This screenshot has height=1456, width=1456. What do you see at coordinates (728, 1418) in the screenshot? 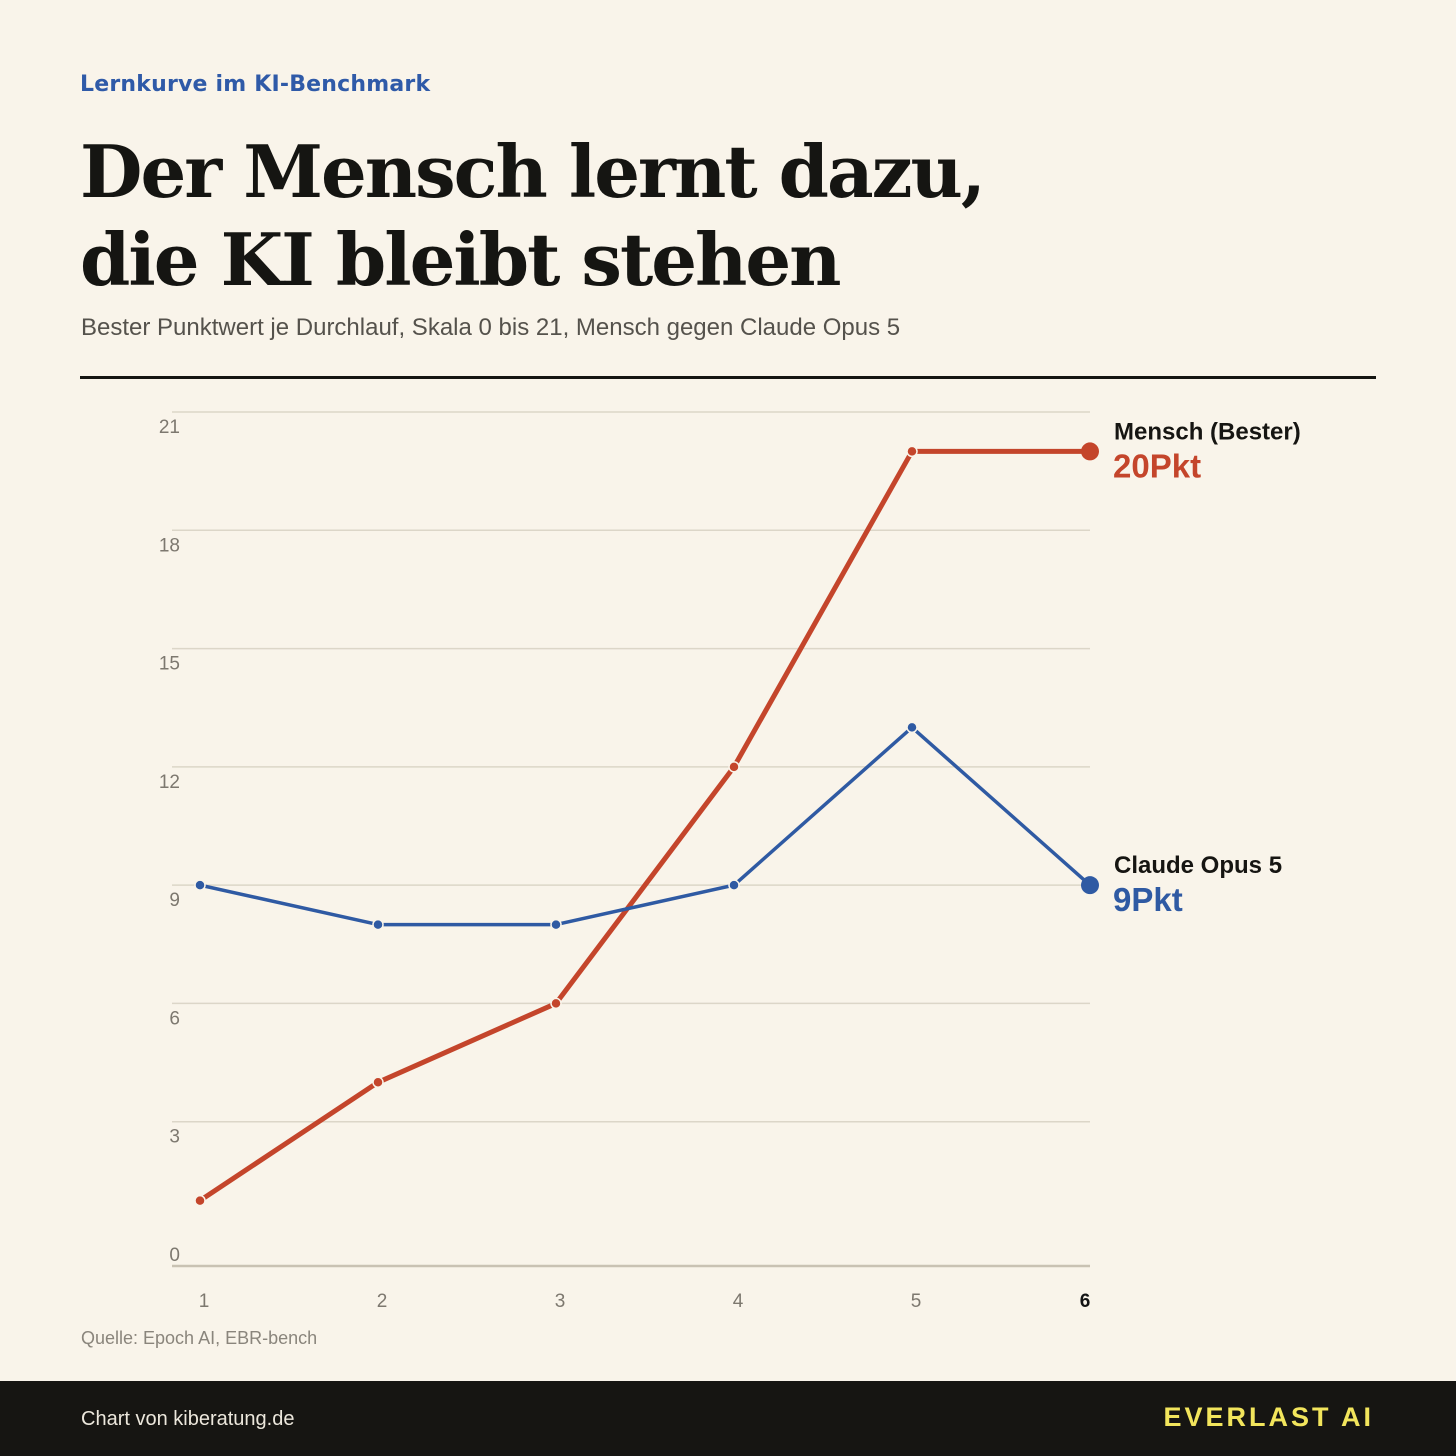
I see `footer-bar: Chart von kiberatung.de EVERLAST AI` at bounding box center [728, 1418].